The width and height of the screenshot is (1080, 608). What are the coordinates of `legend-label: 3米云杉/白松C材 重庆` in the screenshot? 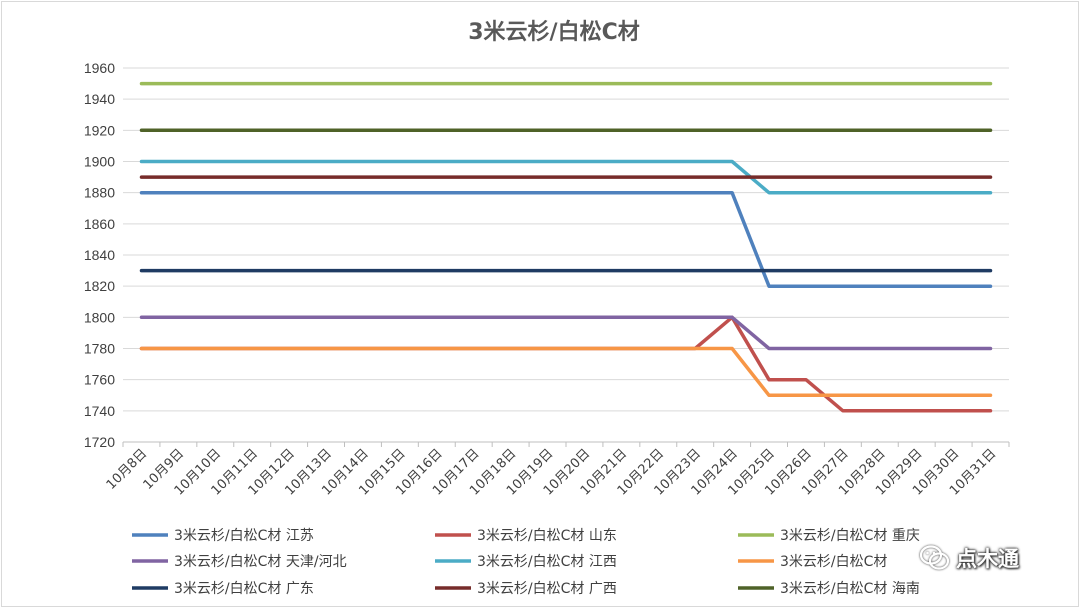 It's located at (850, 536).